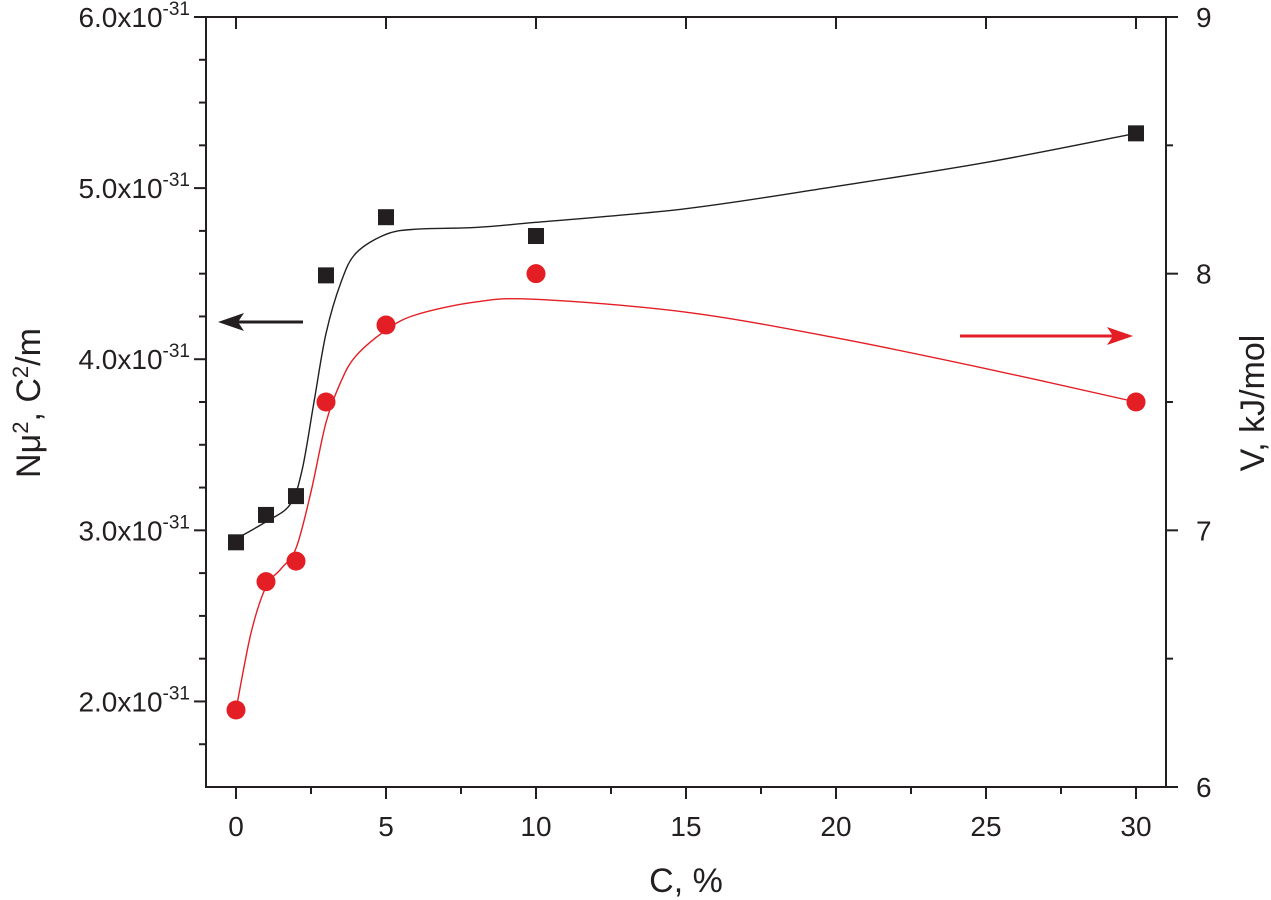  I want to click on y-label-sup2: 2, so click(20, 372).